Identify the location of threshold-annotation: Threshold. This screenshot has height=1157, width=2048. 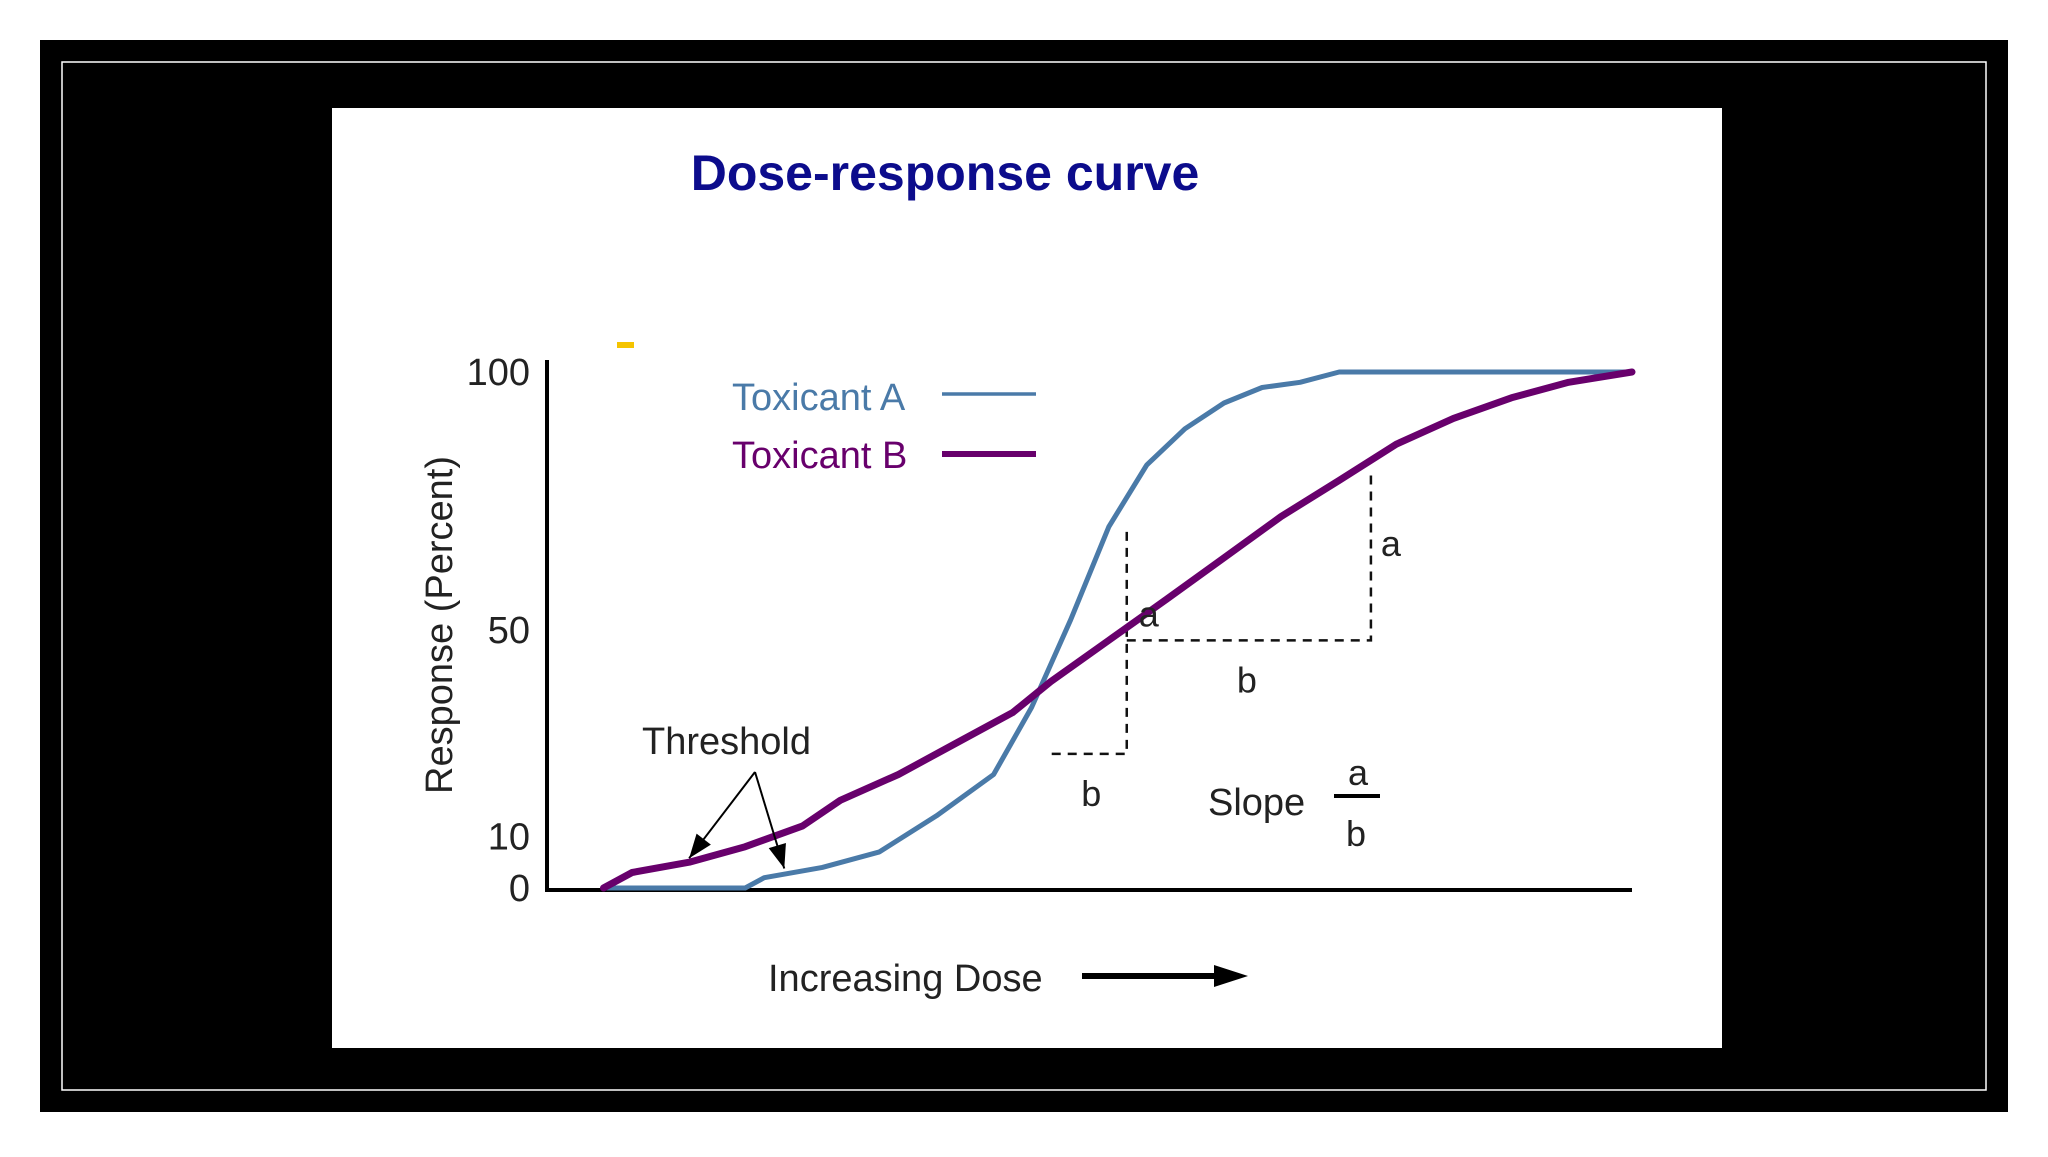
(726, 795).